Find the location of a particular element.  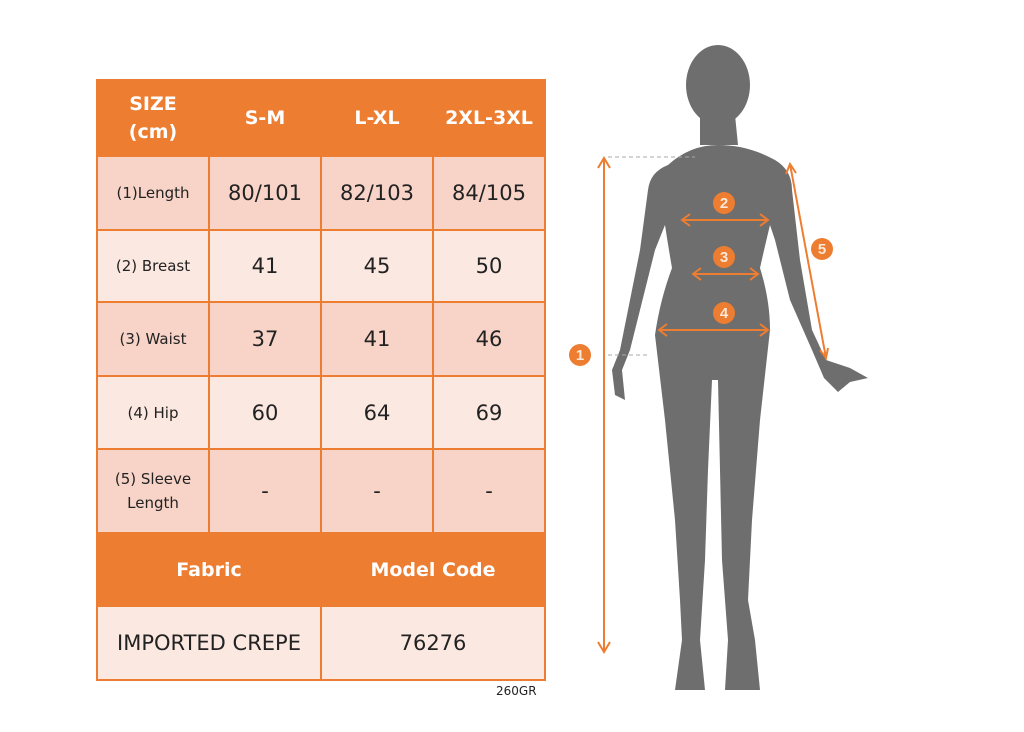

cell: 80/101 is located at coordinates (265, 193).